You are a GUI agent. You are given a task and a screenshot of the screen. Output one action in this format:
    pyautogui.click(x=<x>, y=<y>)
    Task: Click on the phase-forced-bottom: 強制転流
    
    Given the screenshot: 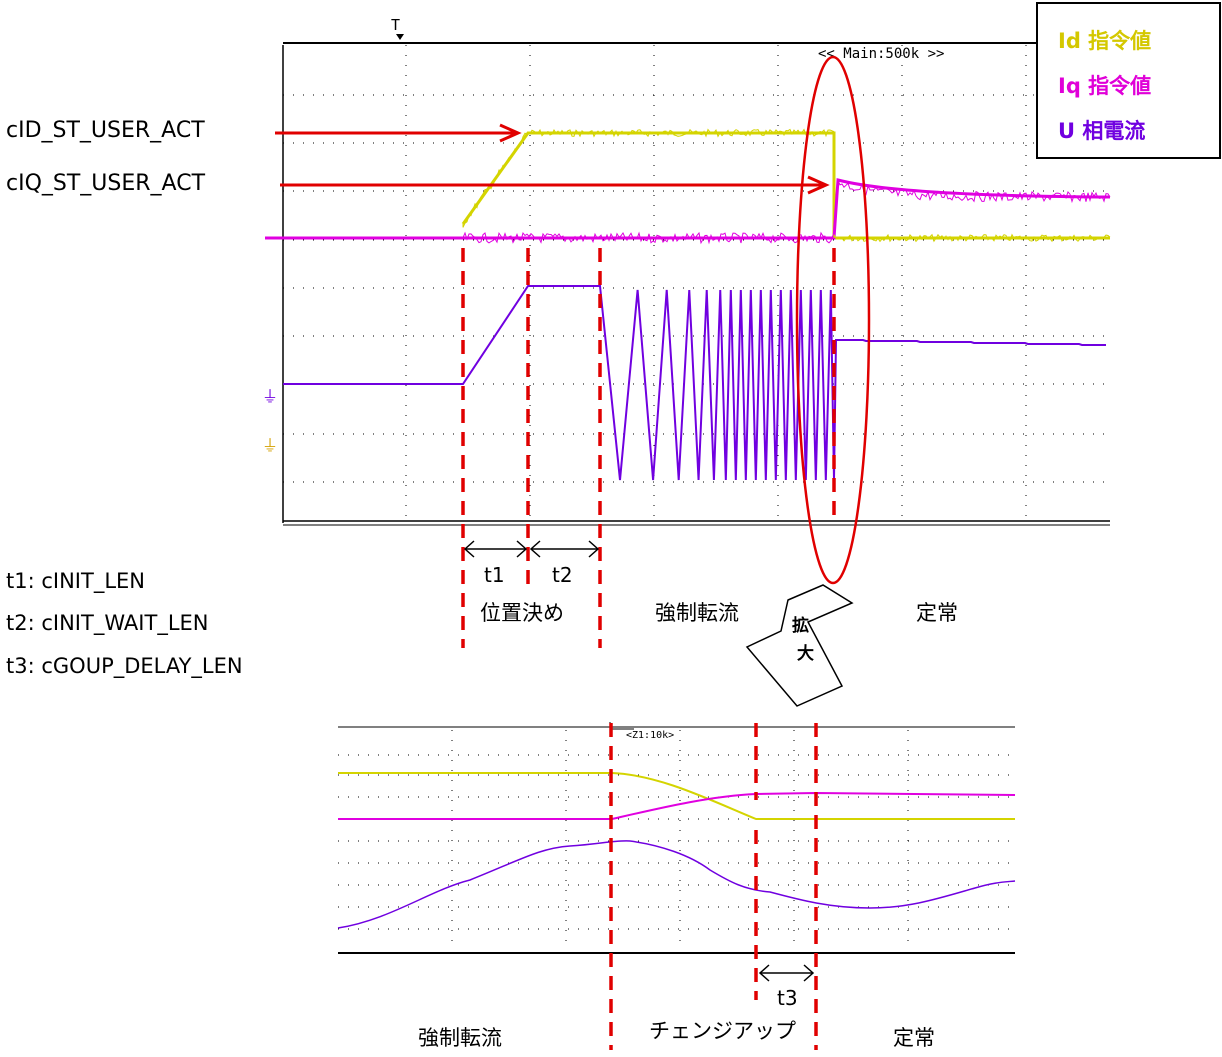 What is the action you would take?
    pyautogui.click(x=460, y=1038)
    